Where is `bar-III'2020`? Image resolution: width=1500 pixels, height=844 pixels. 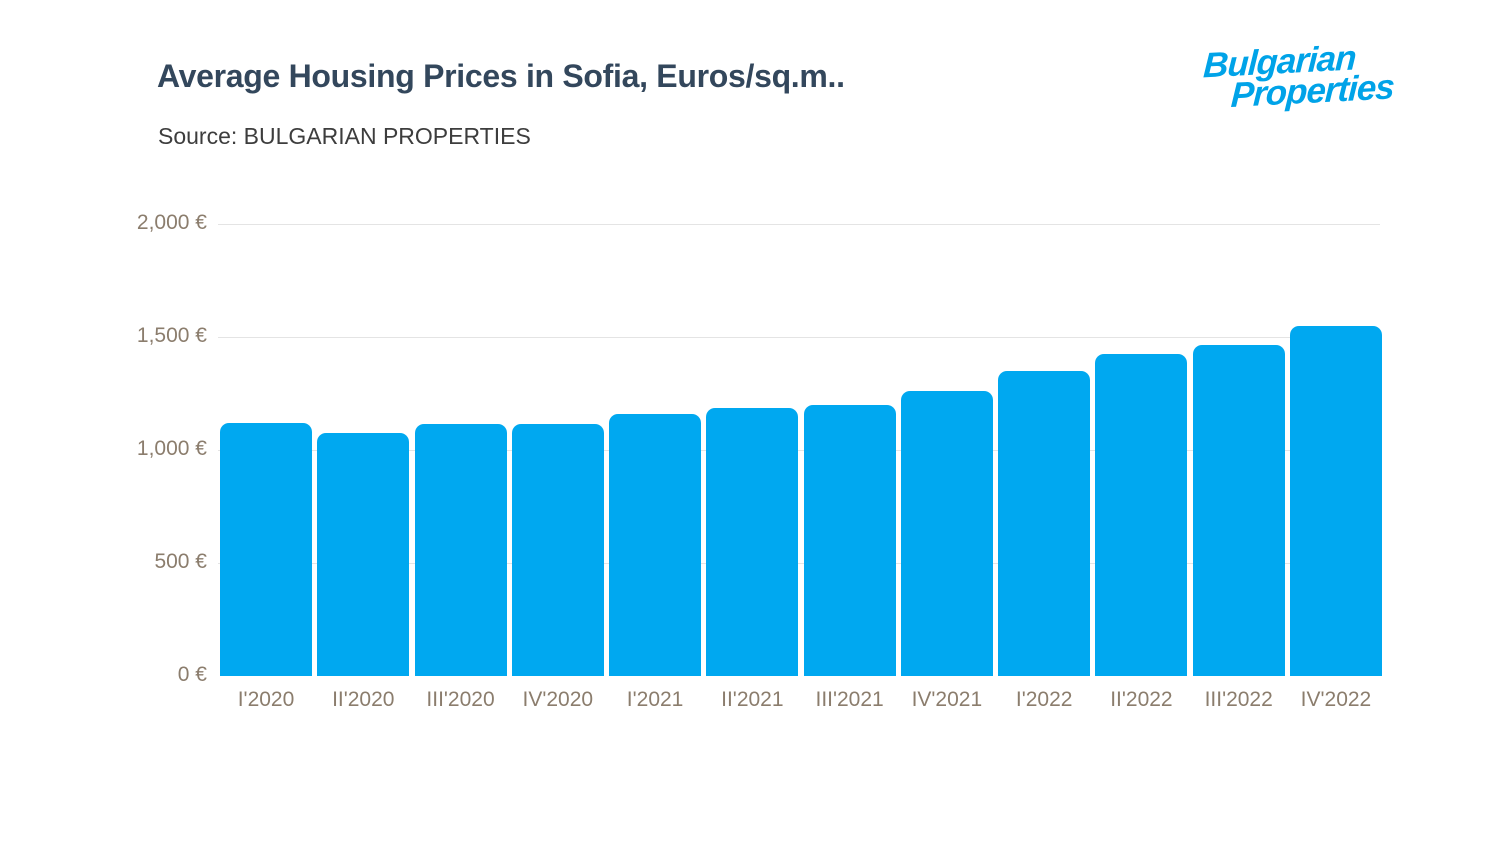 bar-III'2020 is located at coordinates (460, 550).